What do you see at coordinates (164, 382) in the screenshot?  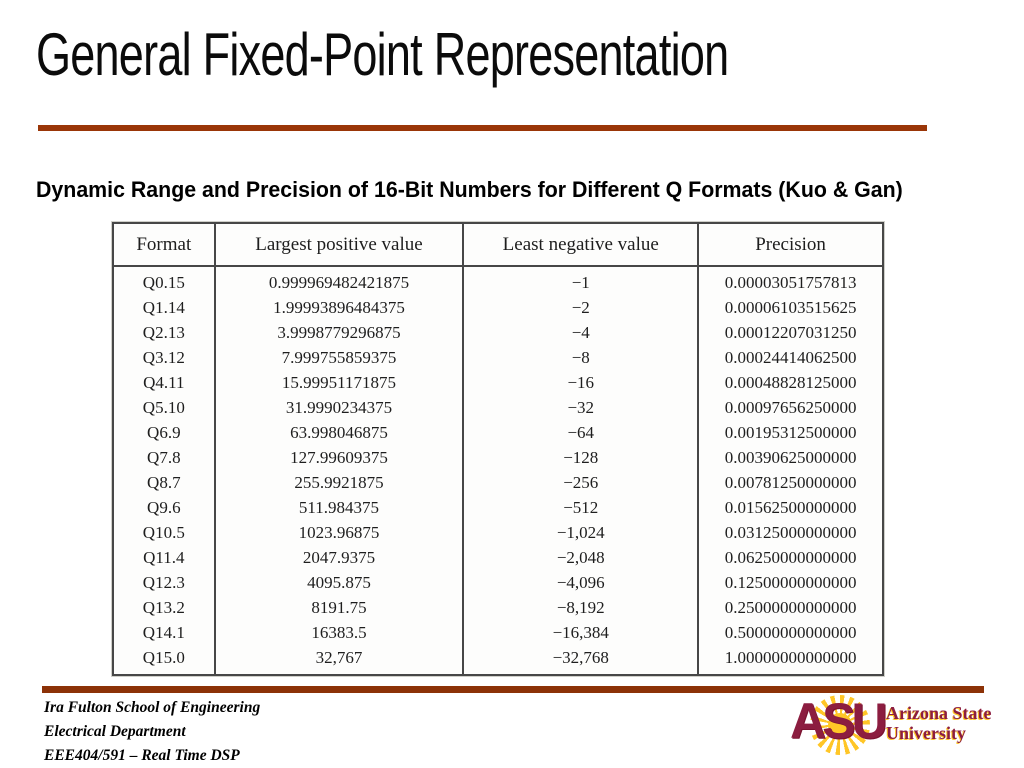 I see `table-cell: Q4.11` at bounding box center [164, 382].